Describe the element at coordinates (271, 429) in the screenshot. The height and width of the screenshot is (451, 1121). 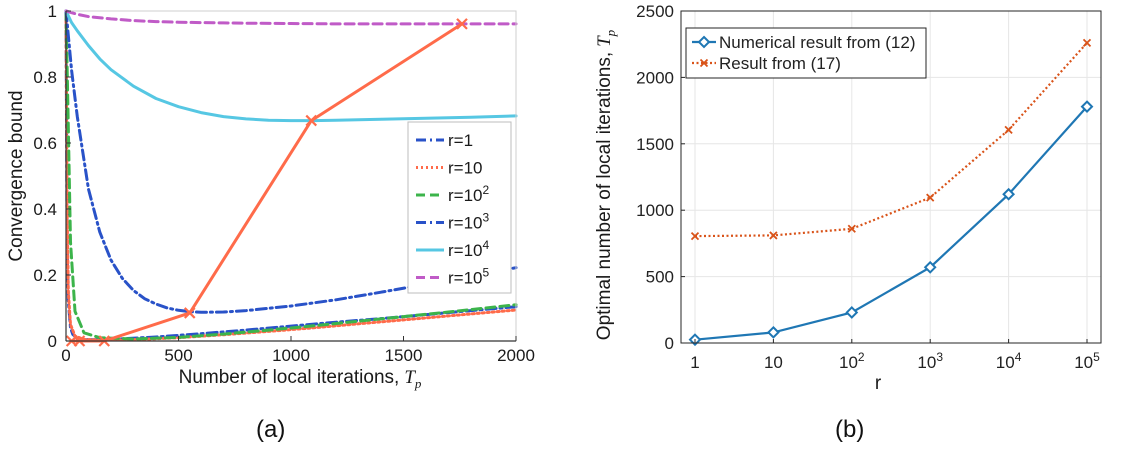
I see `caption-a: (a)` at that location.